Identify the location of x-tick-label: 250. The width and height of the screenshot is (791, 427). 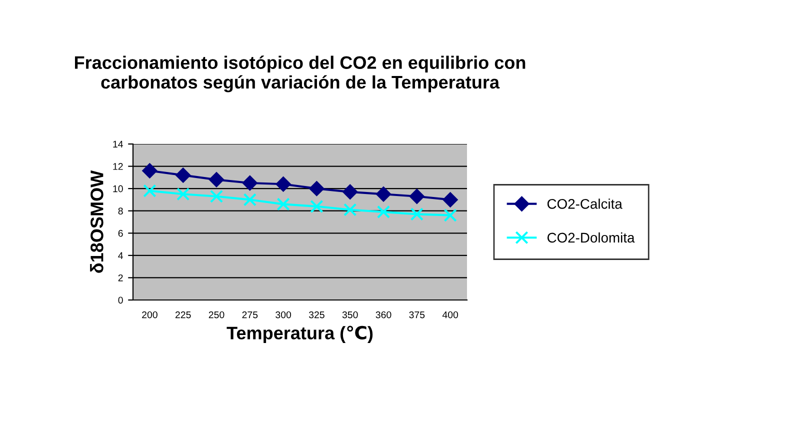
(216, 314).